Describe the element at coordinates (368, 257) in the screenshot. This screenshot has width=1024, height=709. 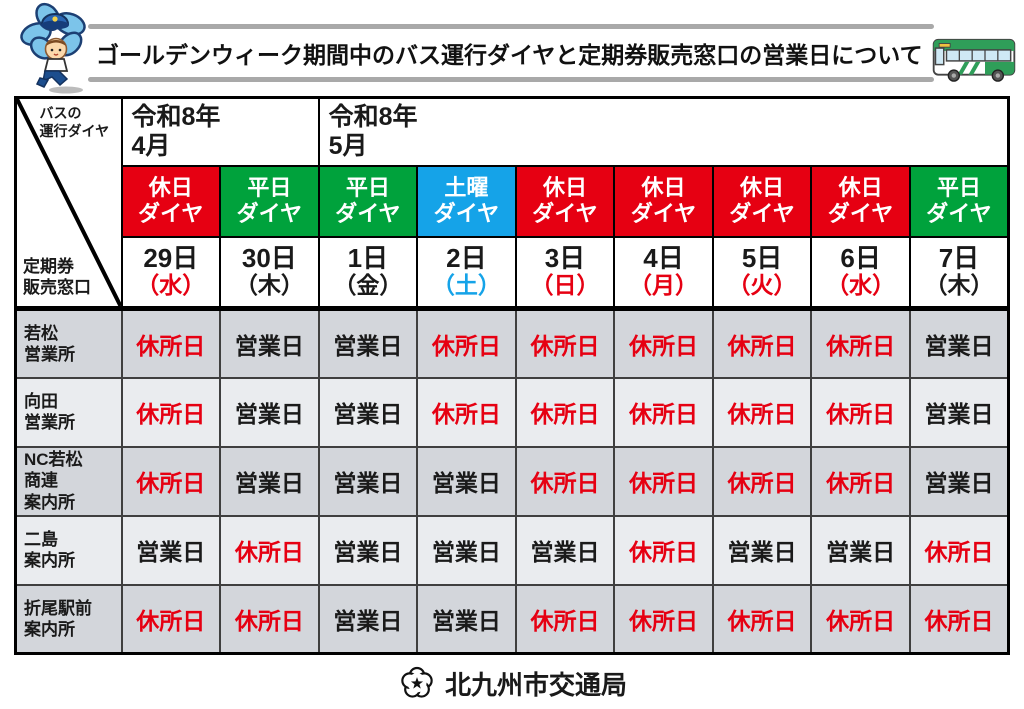
I see `date-number: 1日` at that location.